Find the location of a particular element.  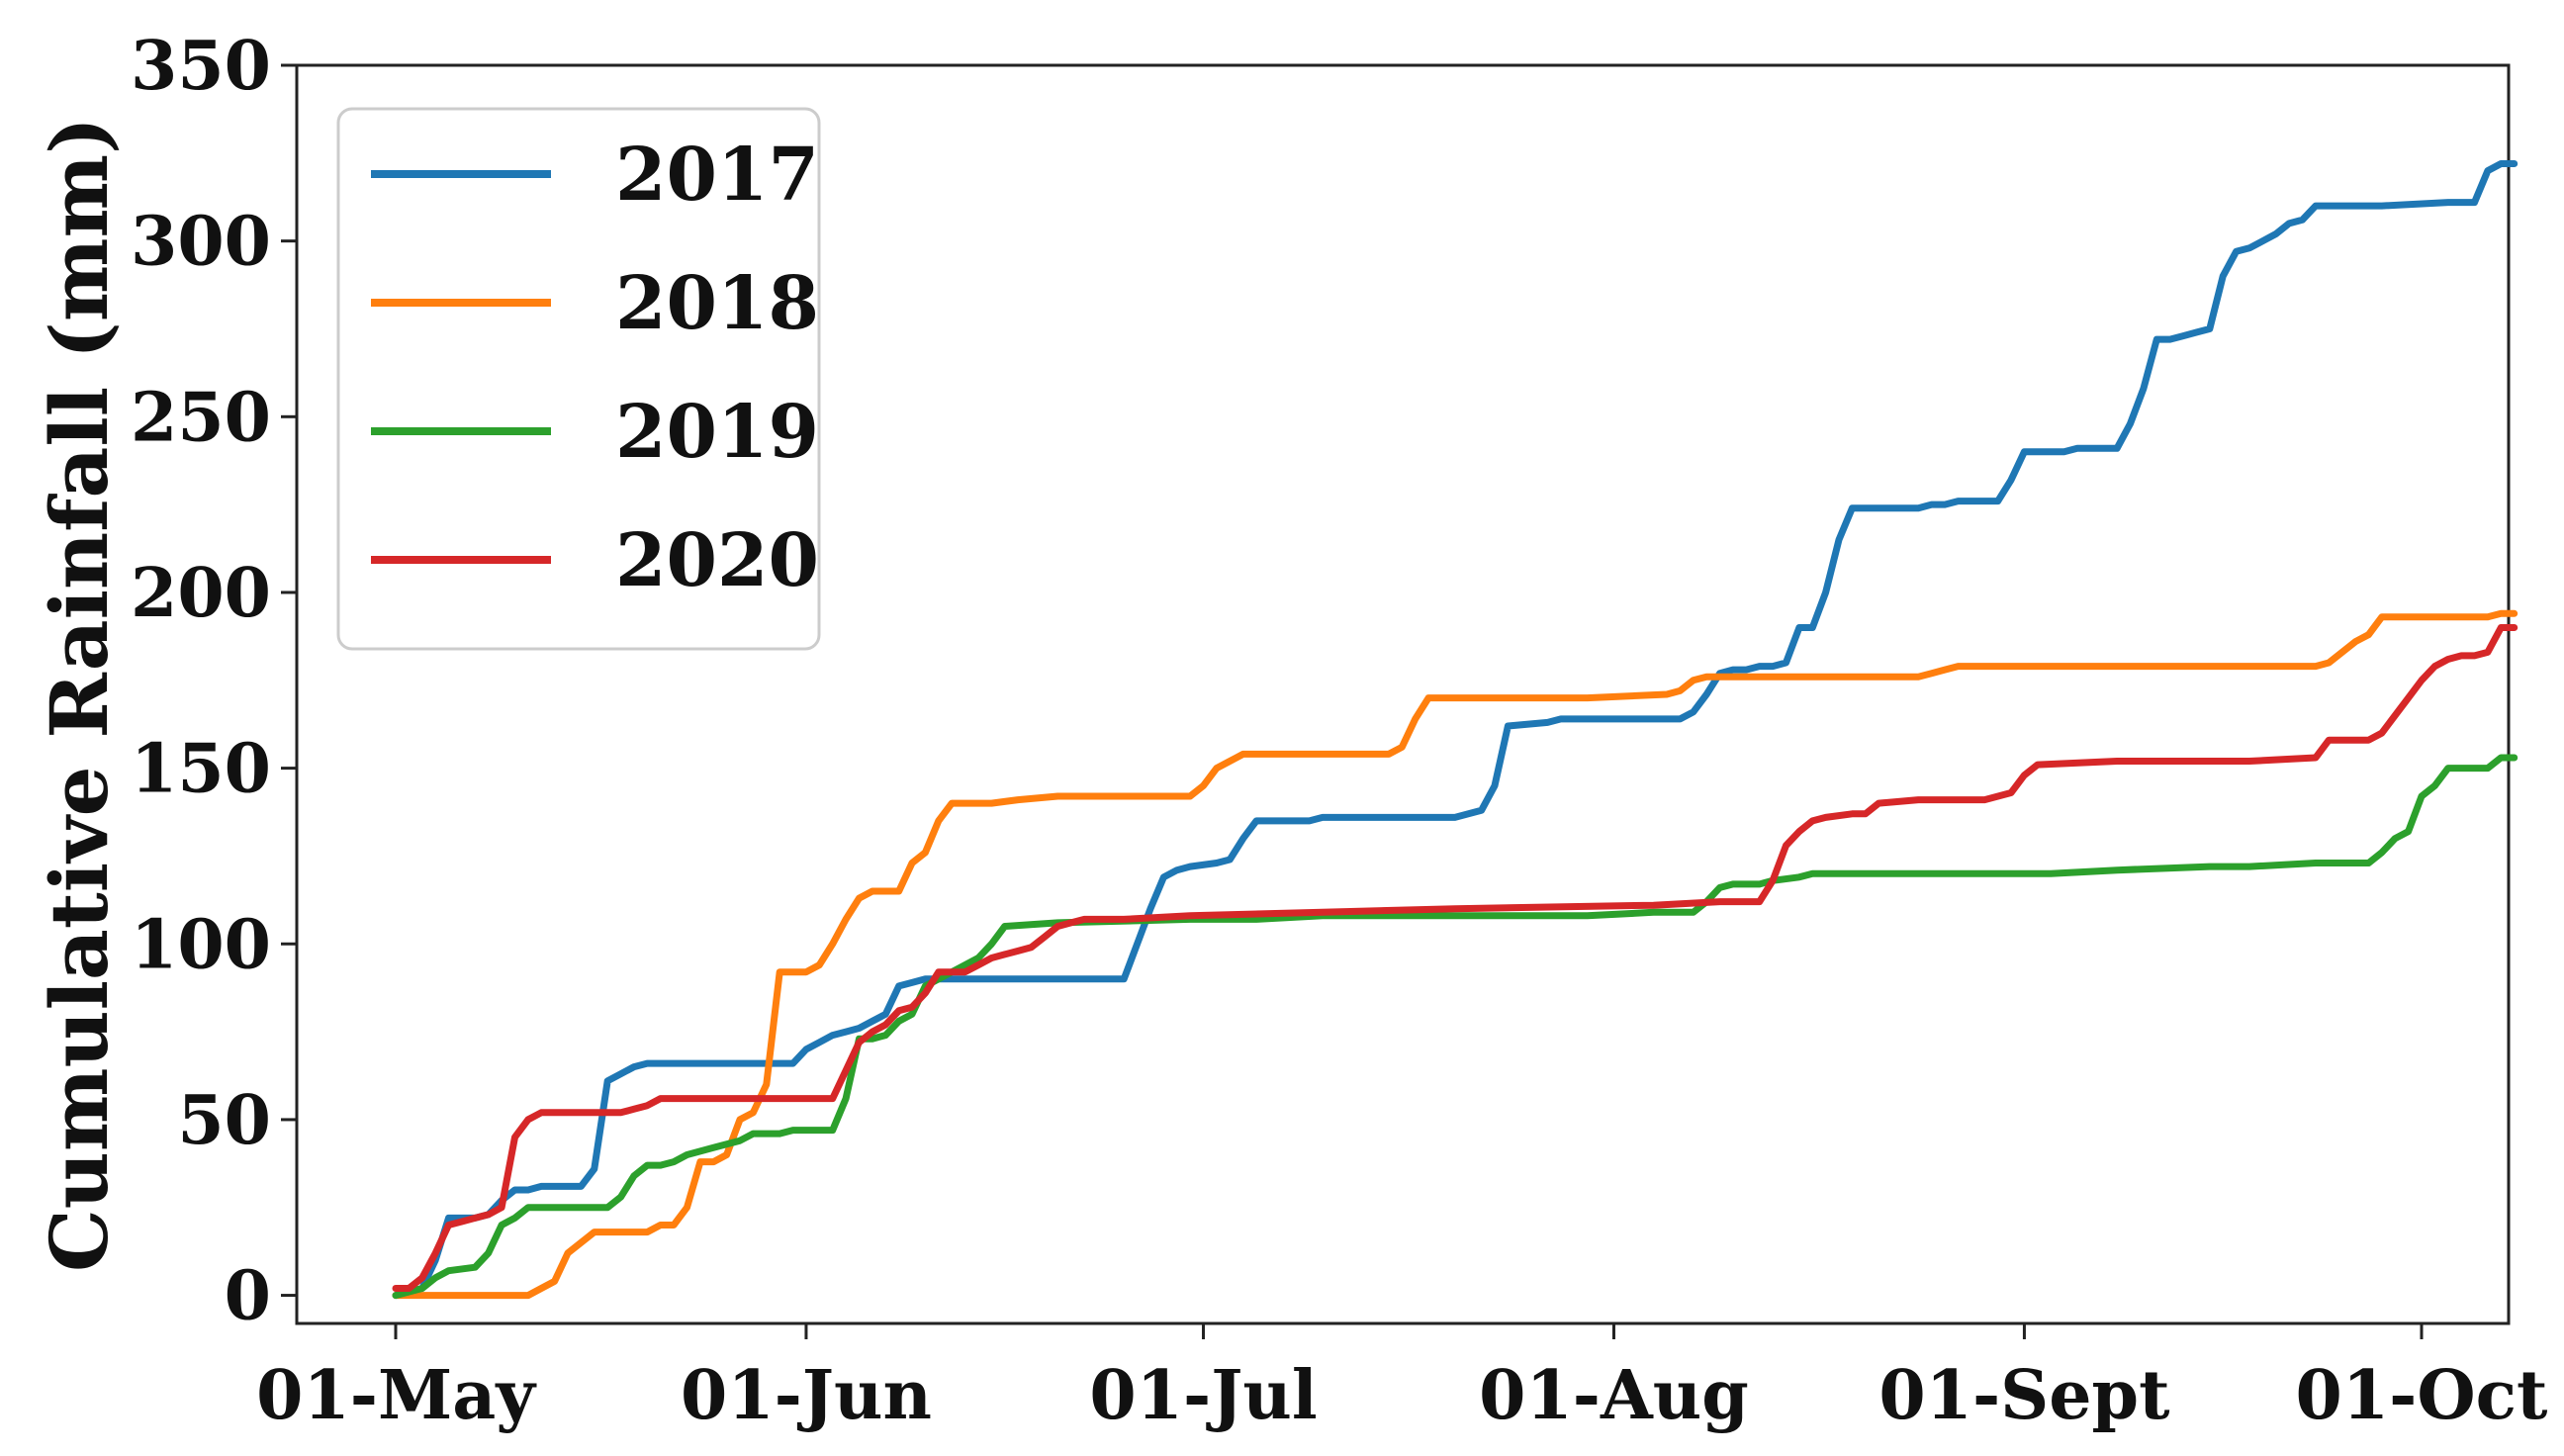

legend-label-2017: 2017 is located at coordinates (717, 175).